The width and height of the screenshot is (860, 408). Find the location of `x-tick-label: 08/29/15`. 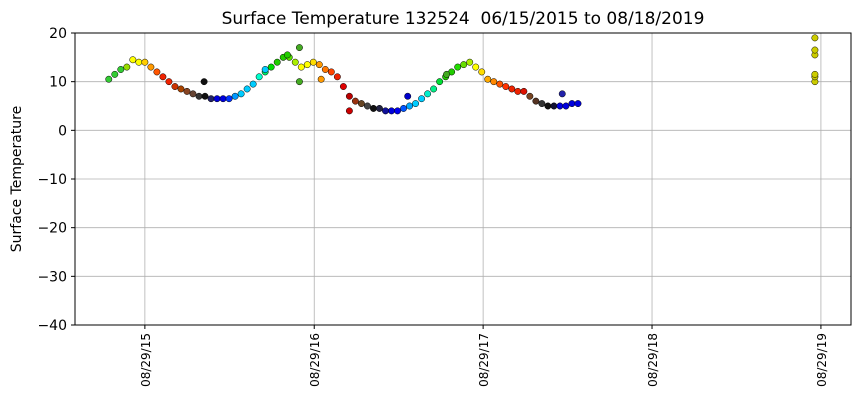

x-tick-label: 08/29/15 is located at coordinates (146, 360).